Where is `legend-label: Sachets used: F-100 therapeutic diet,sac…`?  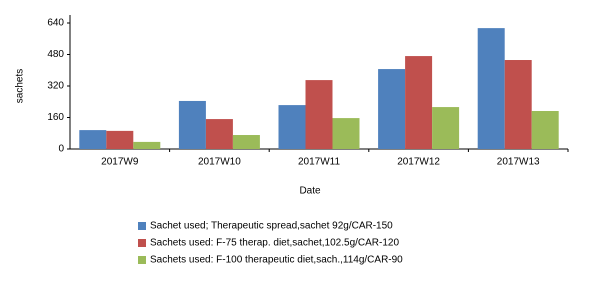
legend-label: Sachets used: F-100 therapeutic diet,sac… is located at coordinates (276, 260).